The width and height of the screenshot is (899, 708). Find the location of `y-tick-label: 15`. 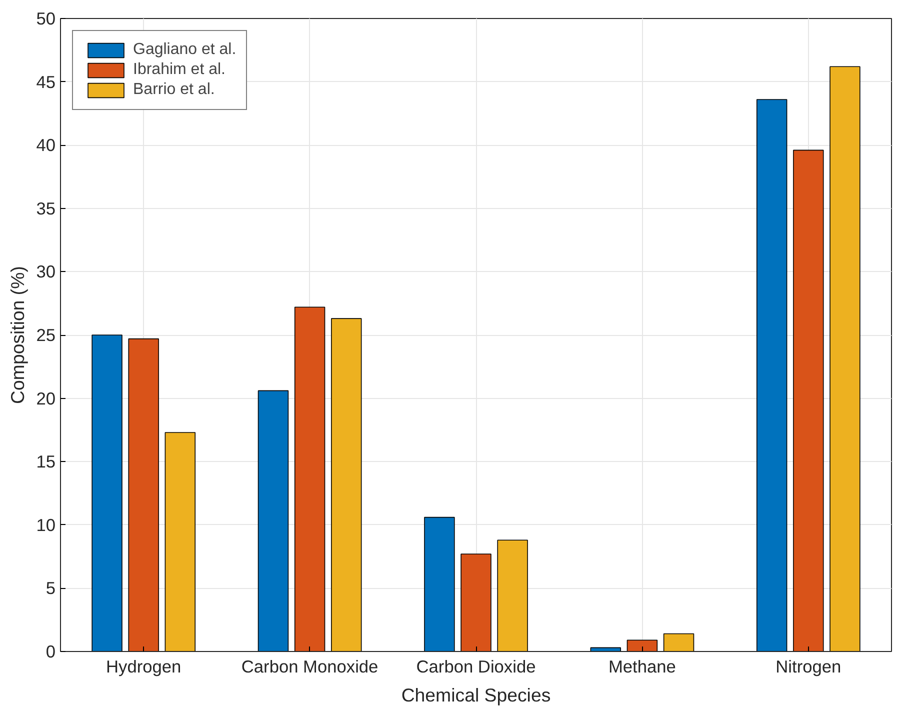

y-tick-label: 15 is located at coordinates (46, 462).